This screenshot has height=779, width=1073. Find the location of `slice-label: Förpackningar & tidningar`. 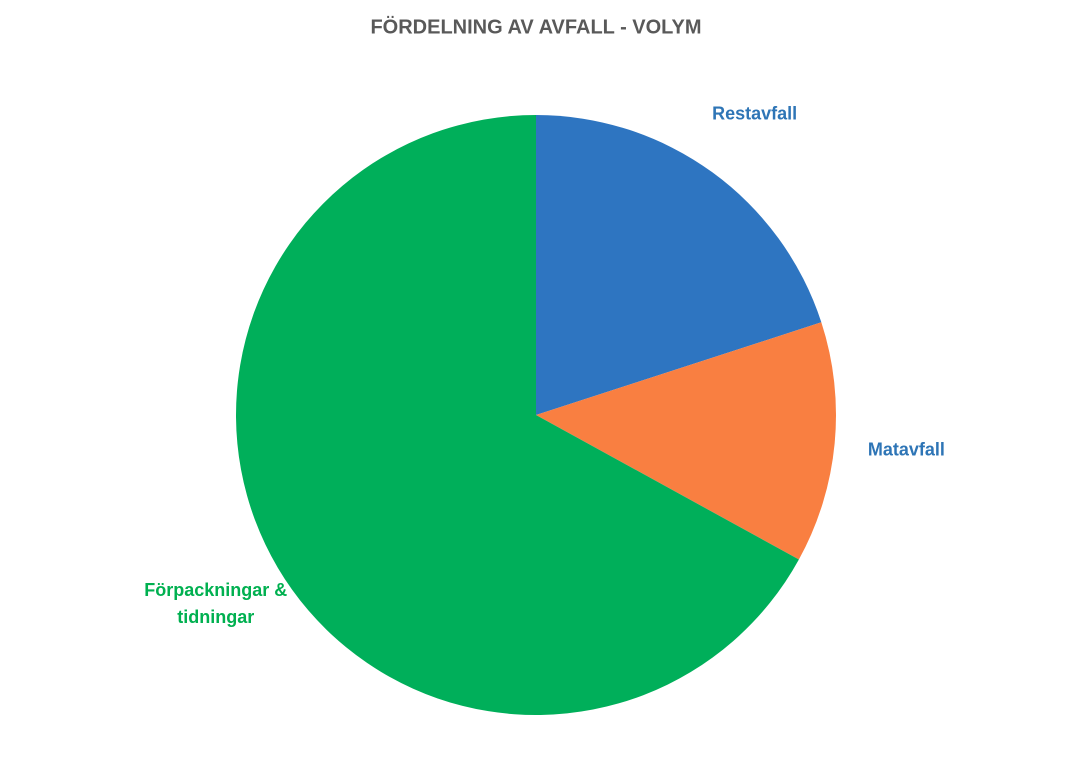

slice-label: Förpackningar & tidningar is located at coordinates (216, 604).